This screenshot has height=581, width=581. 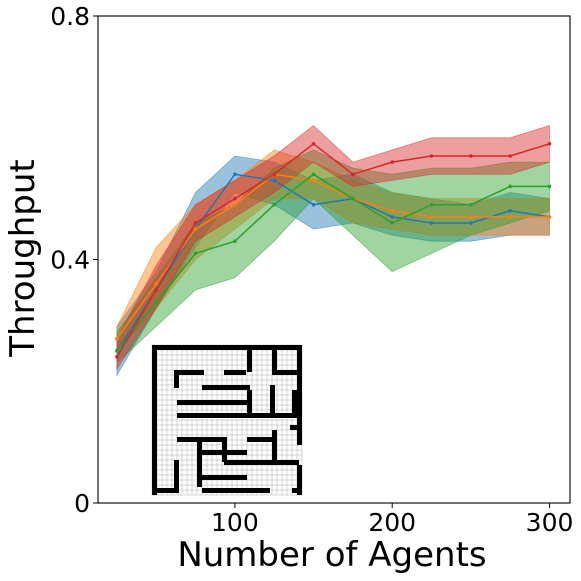 I want to click on x-tick-label: 100, so click(x=235, y=522).